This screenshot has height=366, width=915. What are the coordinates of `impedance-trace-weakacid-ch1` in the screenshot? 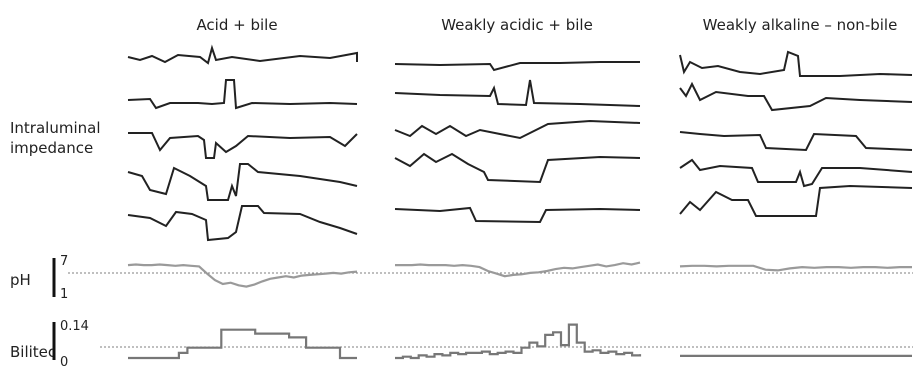 It's located at (517, 66).